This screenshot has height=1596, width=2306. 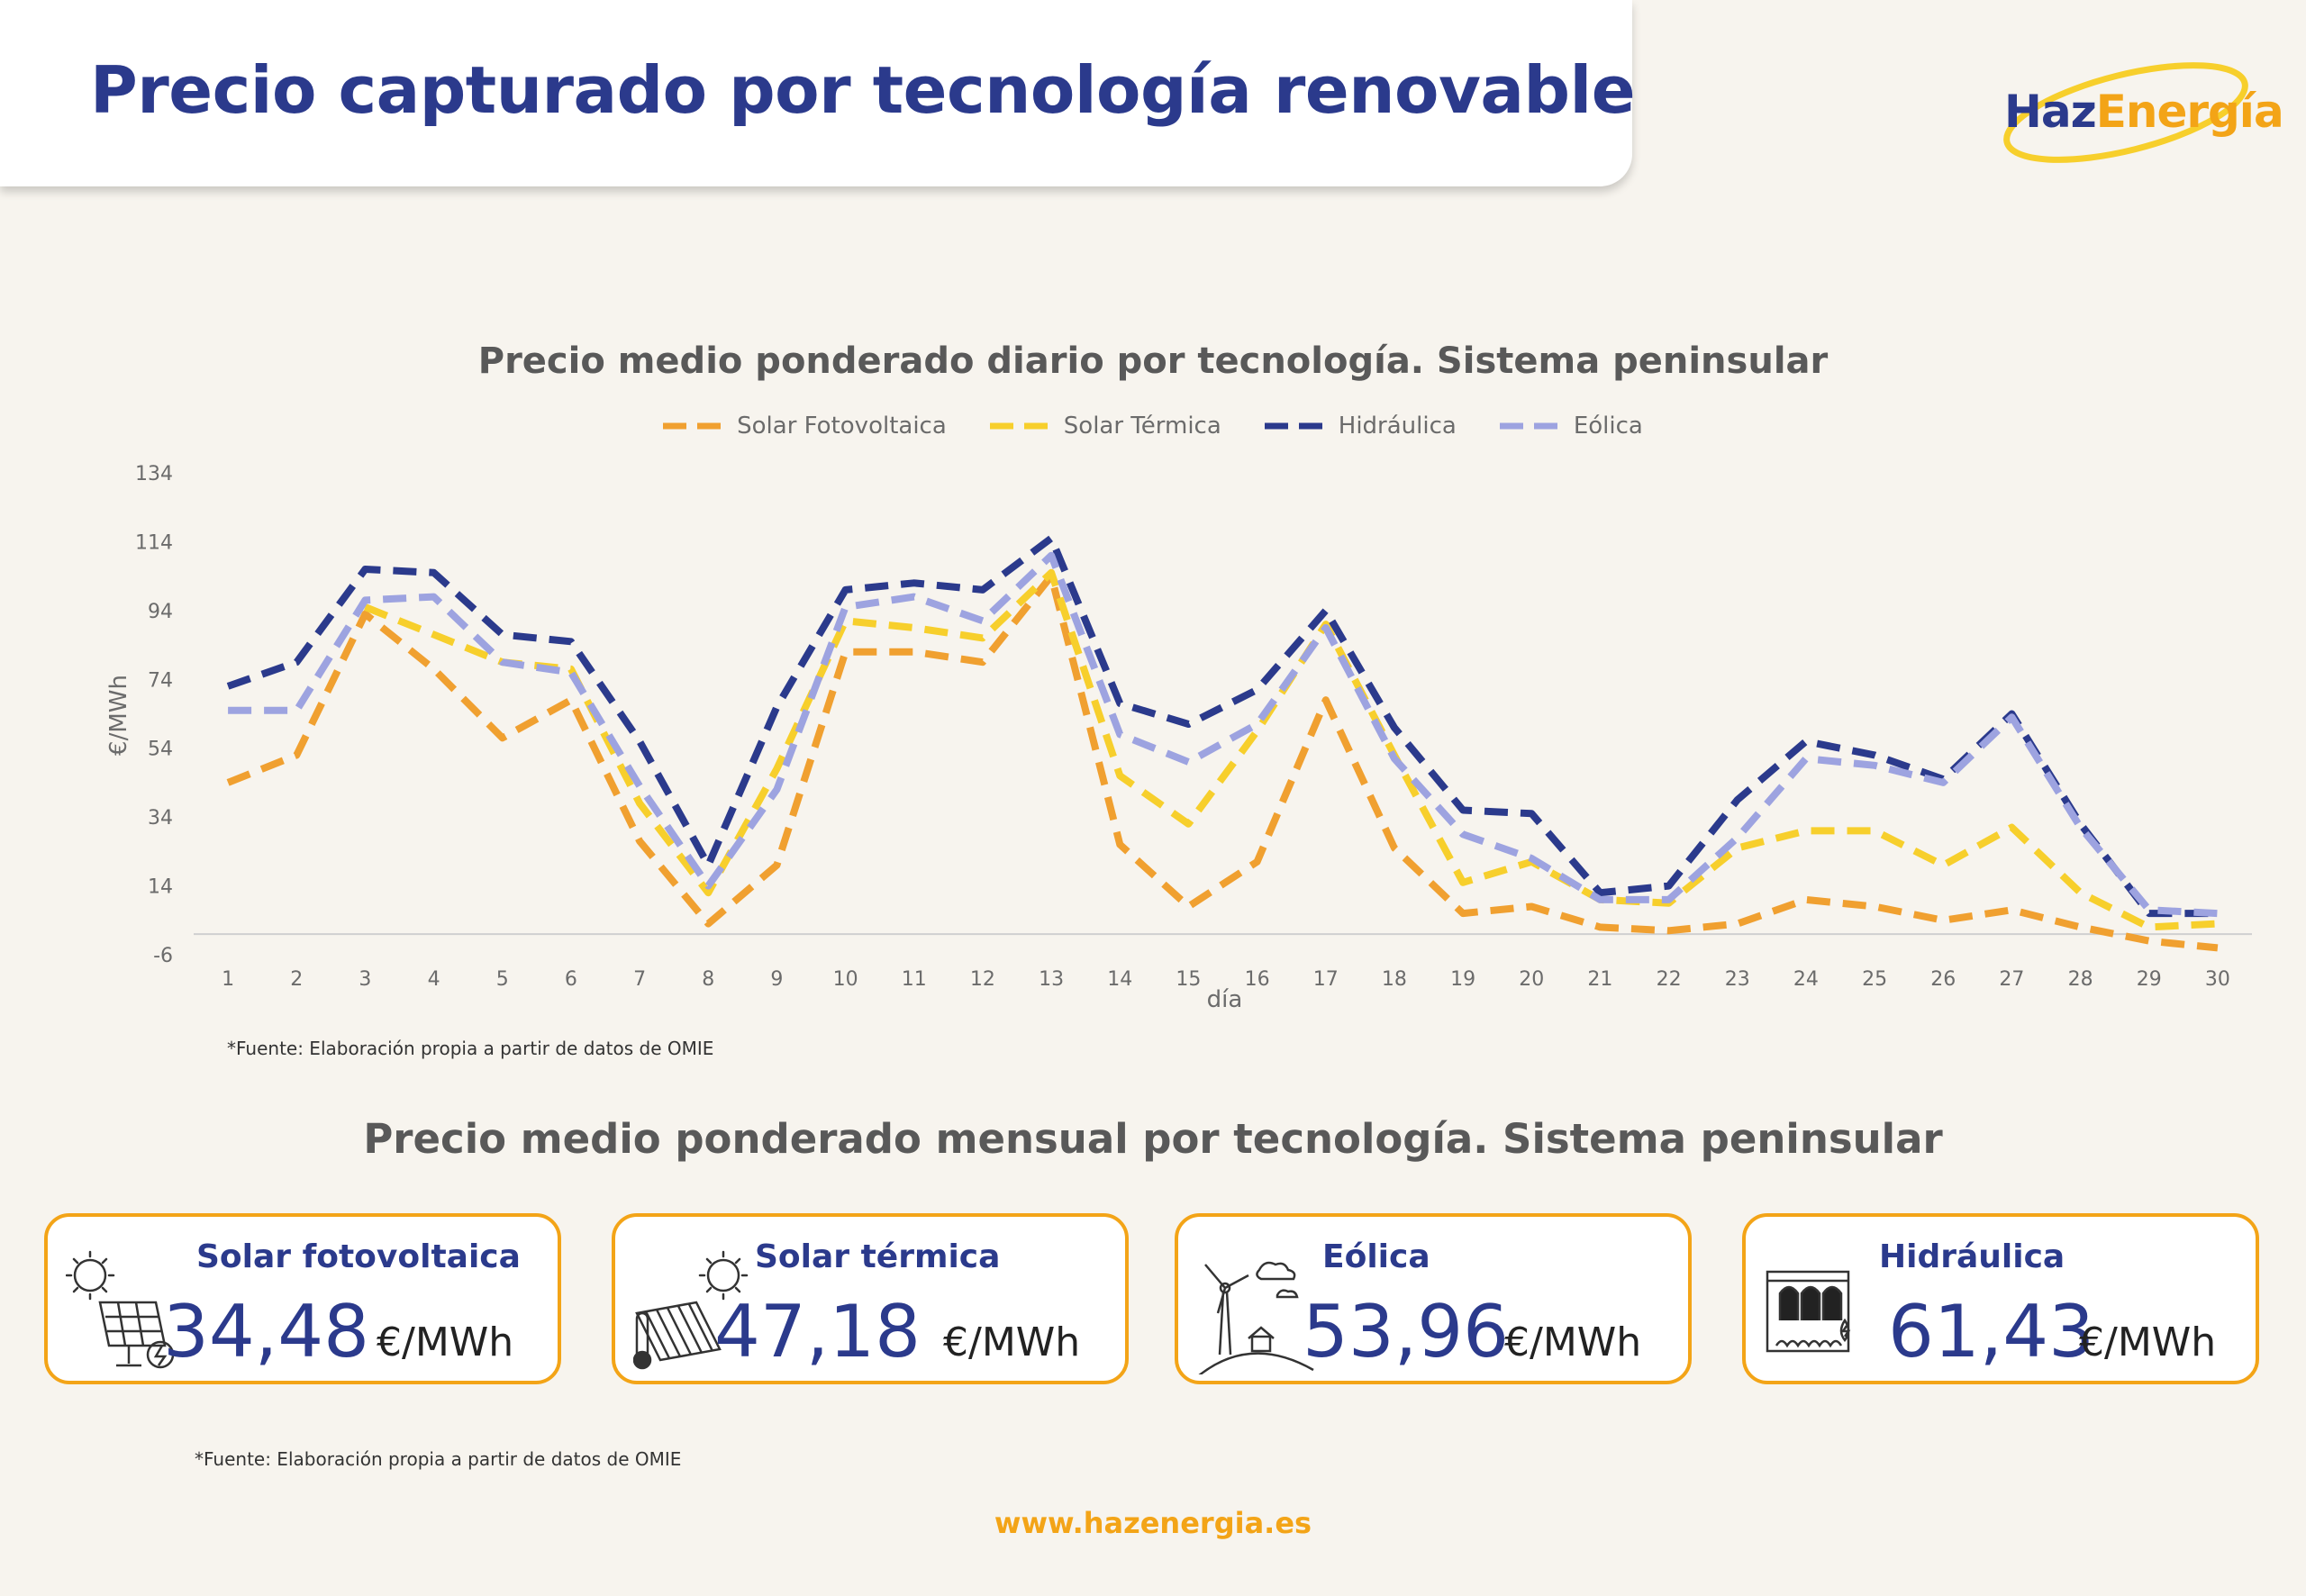 I want to click on y-tick-label: 34, so click(x=160, y=818).